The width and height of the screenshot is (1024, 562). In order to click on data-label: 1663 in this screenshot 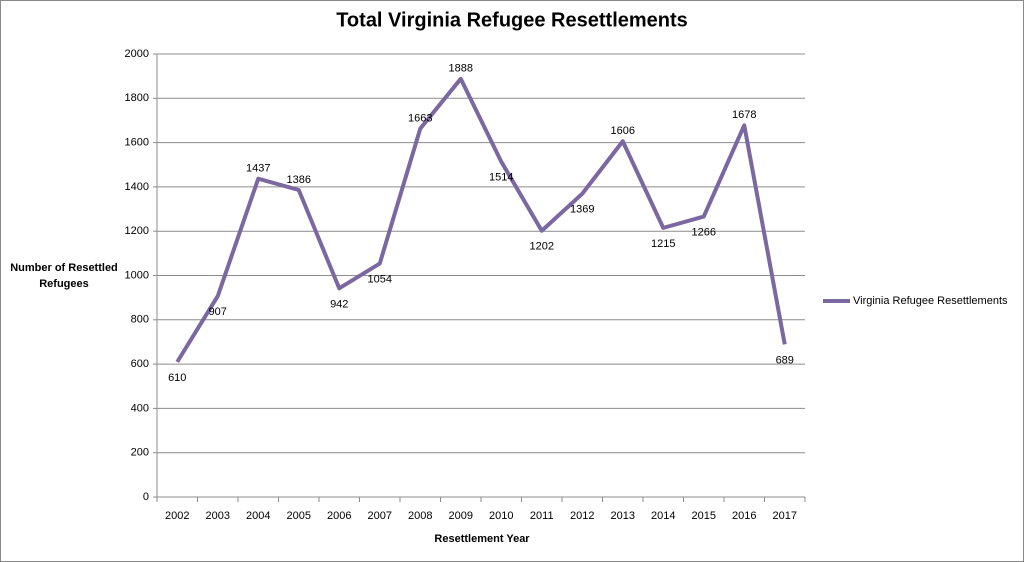, I will do `click(420, 119)`.